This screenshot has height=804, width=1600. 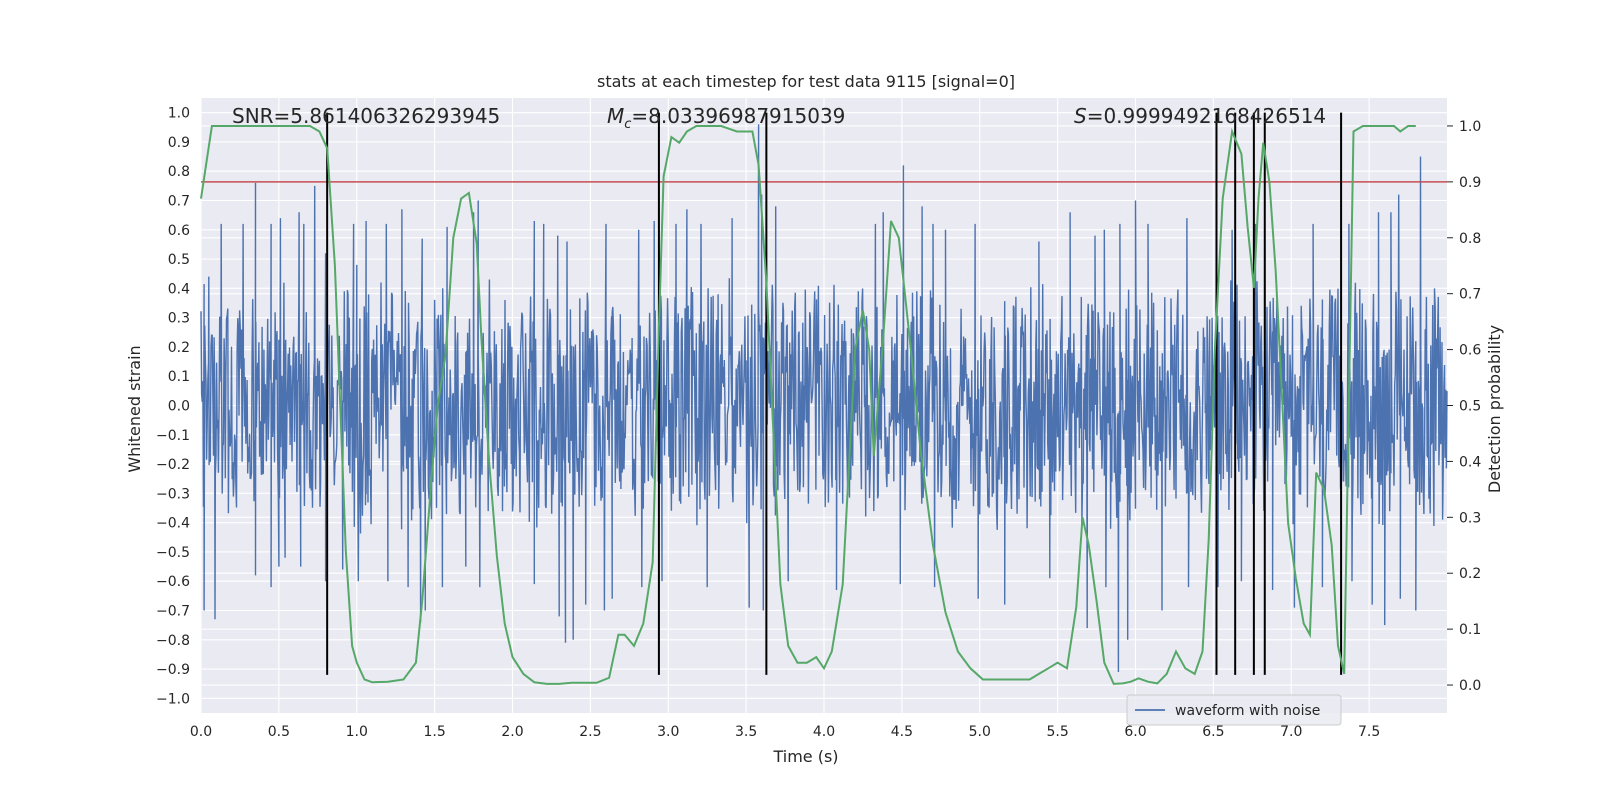 What do you see at coordinates (1057, 732) in the screenshot?
I see `x-tick-label: 5.5` at bounding box center [1057, 732].